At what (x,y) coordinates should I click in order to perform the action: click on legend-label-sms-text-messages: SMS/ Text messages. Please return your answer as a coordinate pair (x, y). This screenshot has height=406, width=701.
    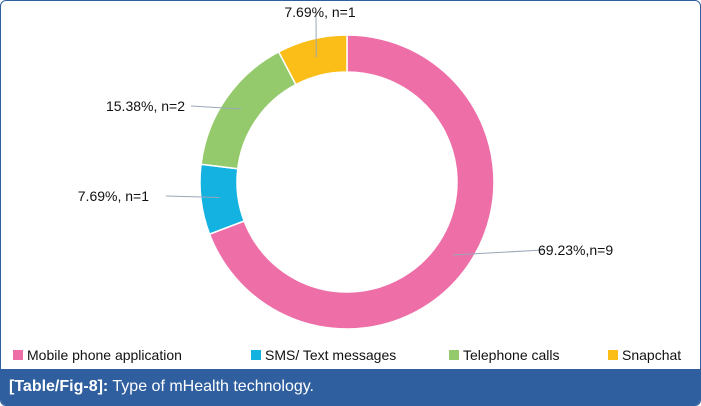
    Looking at the image, I should click on (330, 355).